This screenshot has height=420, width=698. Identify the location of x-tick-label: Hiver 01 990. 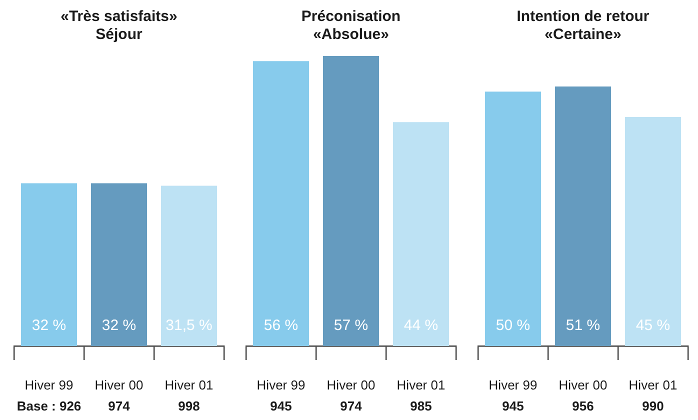
(653, 396).